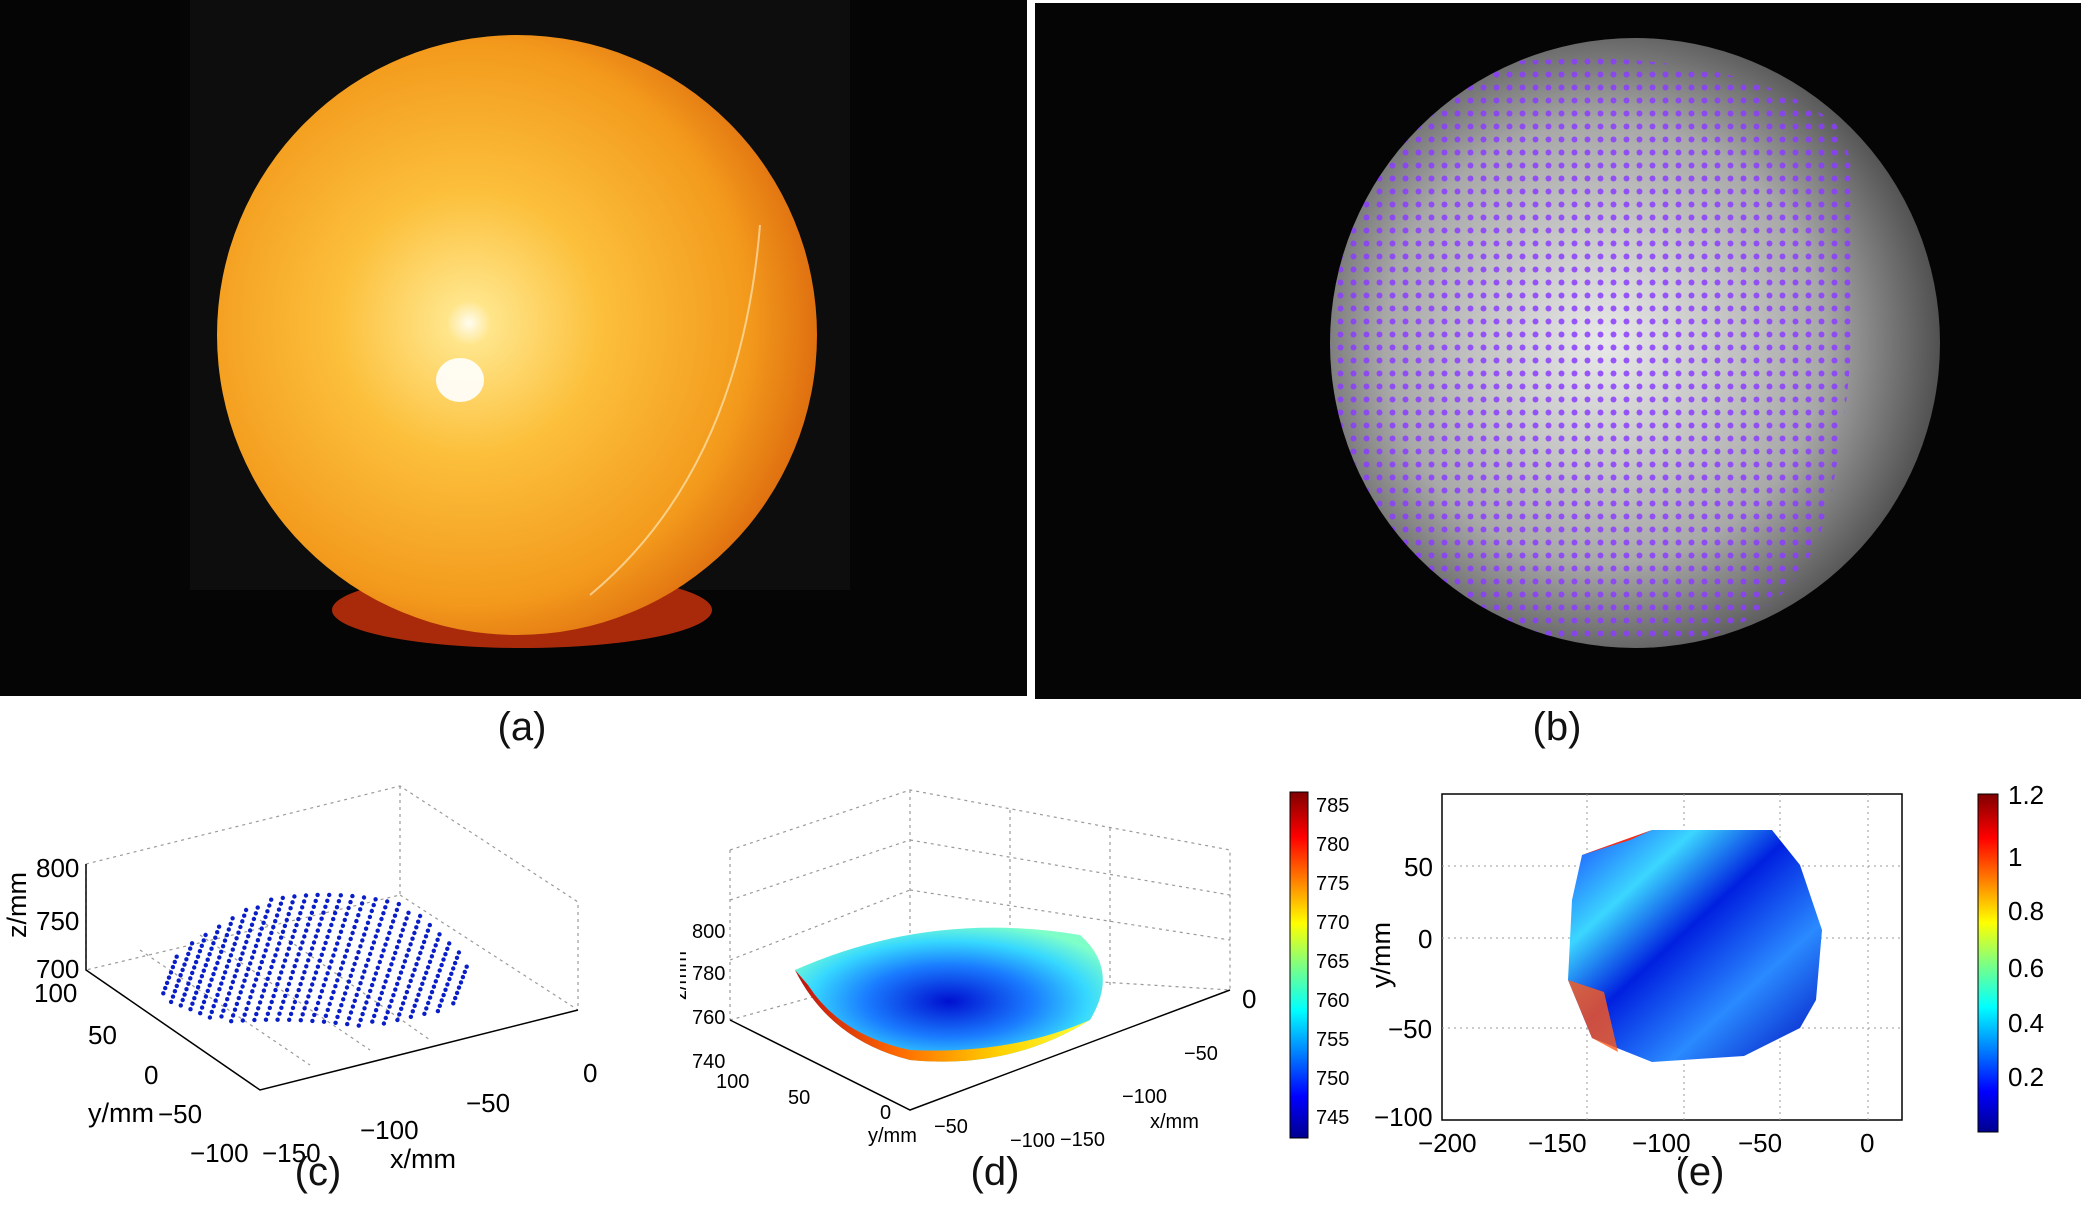 This screenshot has width=2081, height=1232. Describe the element at coordinates (522, 727) in the screenshot. I see `caption-a: (a)` at that location.